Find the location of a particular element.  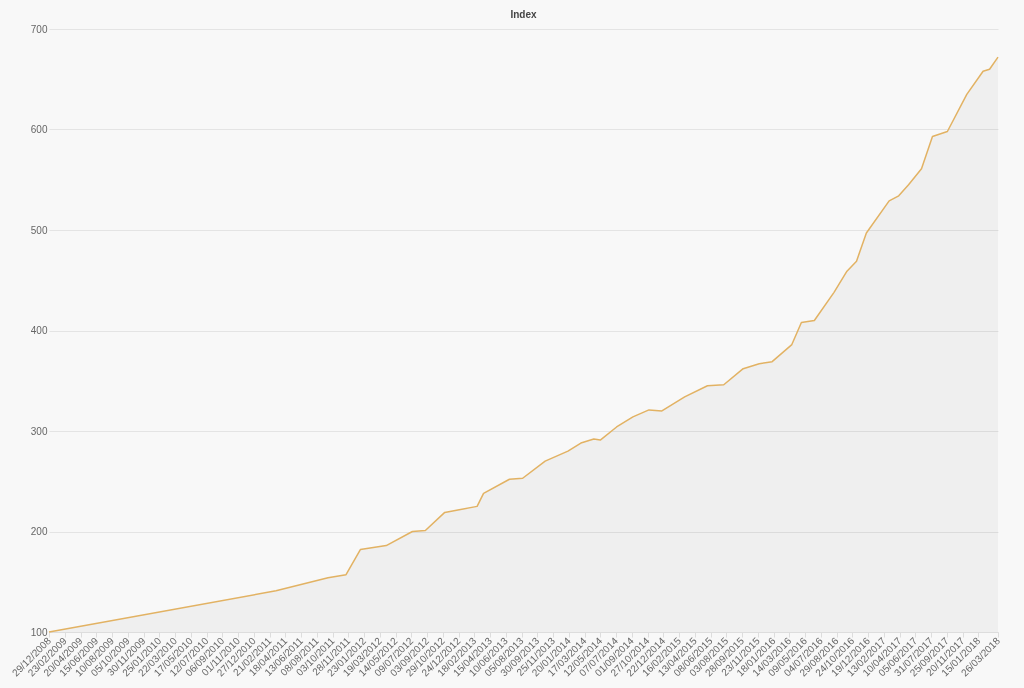

y-tick-label: 700 is located at coordinates (39, 29).